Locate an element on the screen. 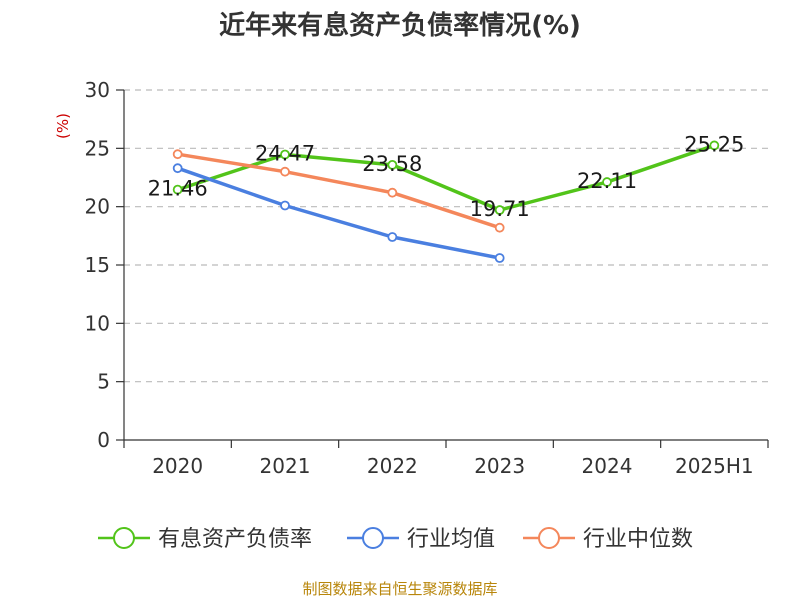 This screenshot has height=600, width=800. data-point-s2-2021 is located at coordinates (285, 171).